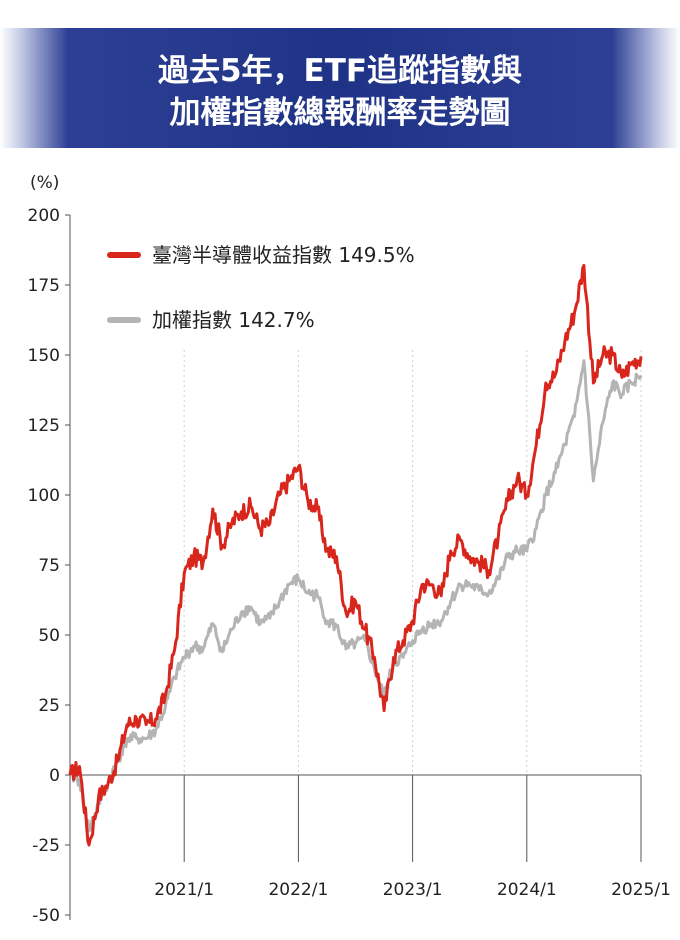 This screenshot has width=680, height=940. What do you see at coordinates (46, 846) in the screenshot?
I see `y-tick-label: -25` at bounding box center [46, 846].